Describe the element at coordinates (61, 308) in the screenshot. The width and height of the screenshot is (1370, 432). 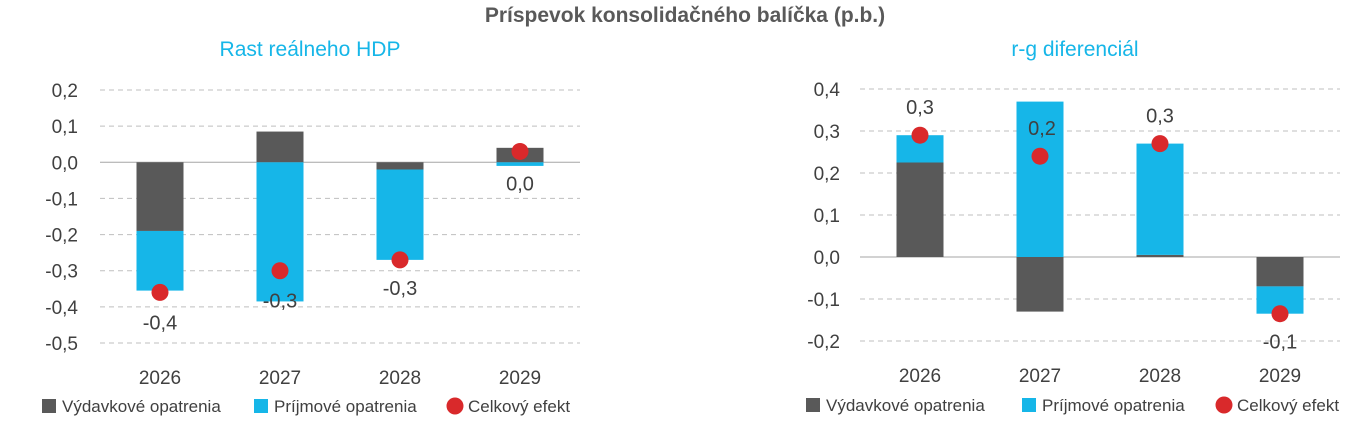
I see `y-tick-label: -0,4` at that location.